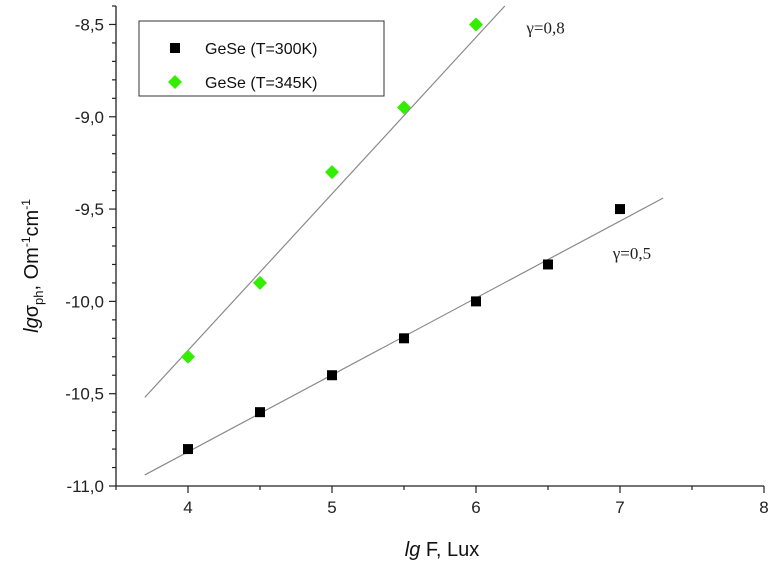  I want to click on y-axis-title-mid: cm, so click(32, 223).